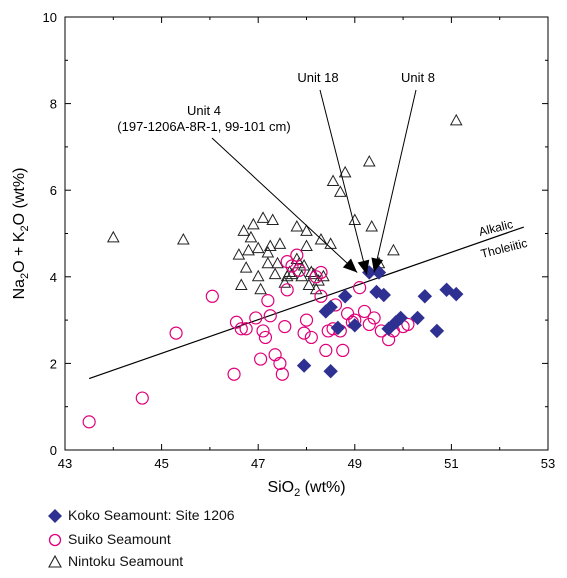  Describe the element at coordinates (203, 126) in the screenshot. I see `unit-4-label: (197-1206A-8R-1, 99-101 cm)` at that location.